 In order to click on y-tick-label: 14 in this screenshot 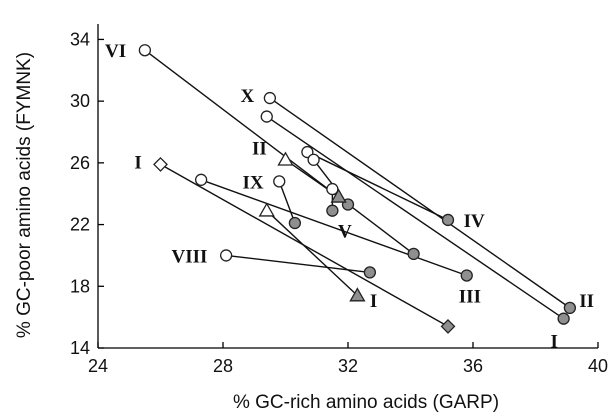, I will do `click(80, 348)`.